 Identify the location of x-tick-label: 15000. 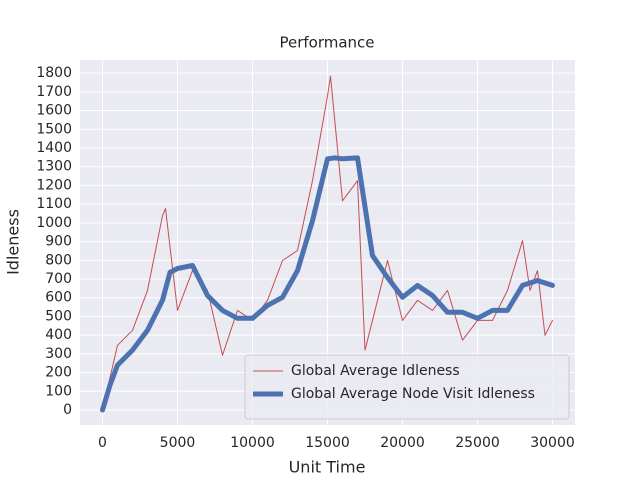
(327, 443).